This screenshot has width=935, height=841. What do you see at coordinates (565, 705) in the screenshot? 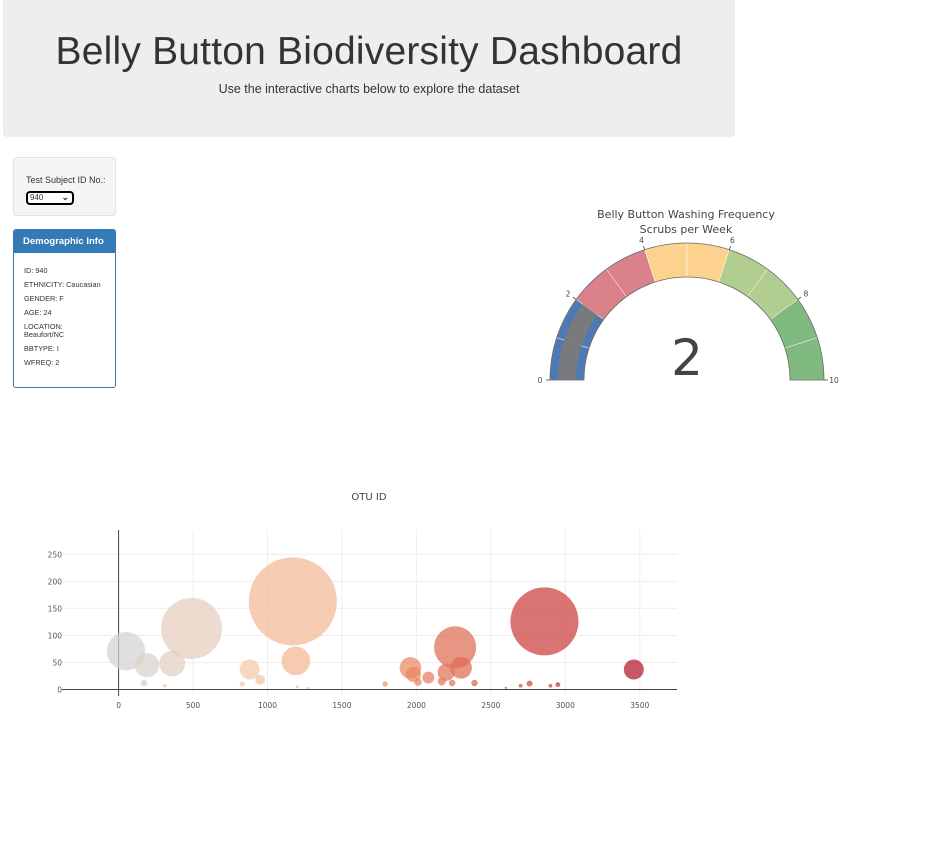
I see `x-tick-label: 3000` at bounding box center [565, 705].